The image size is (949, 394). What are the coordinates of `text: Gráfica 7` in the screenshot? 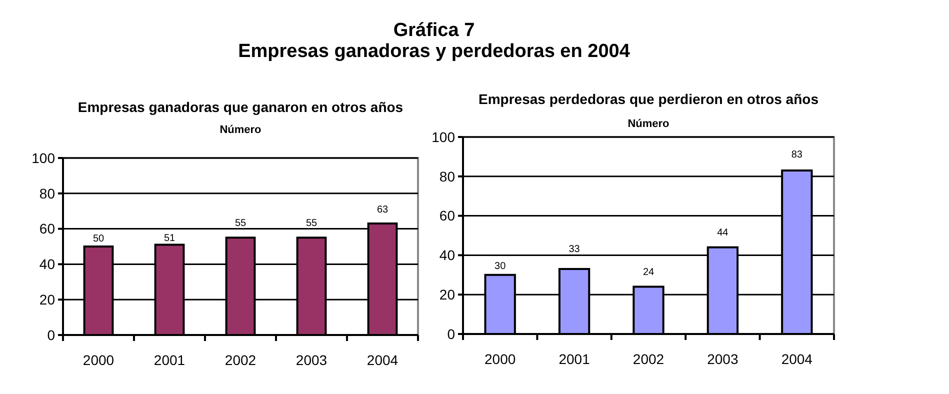 It's located at (434, 30).